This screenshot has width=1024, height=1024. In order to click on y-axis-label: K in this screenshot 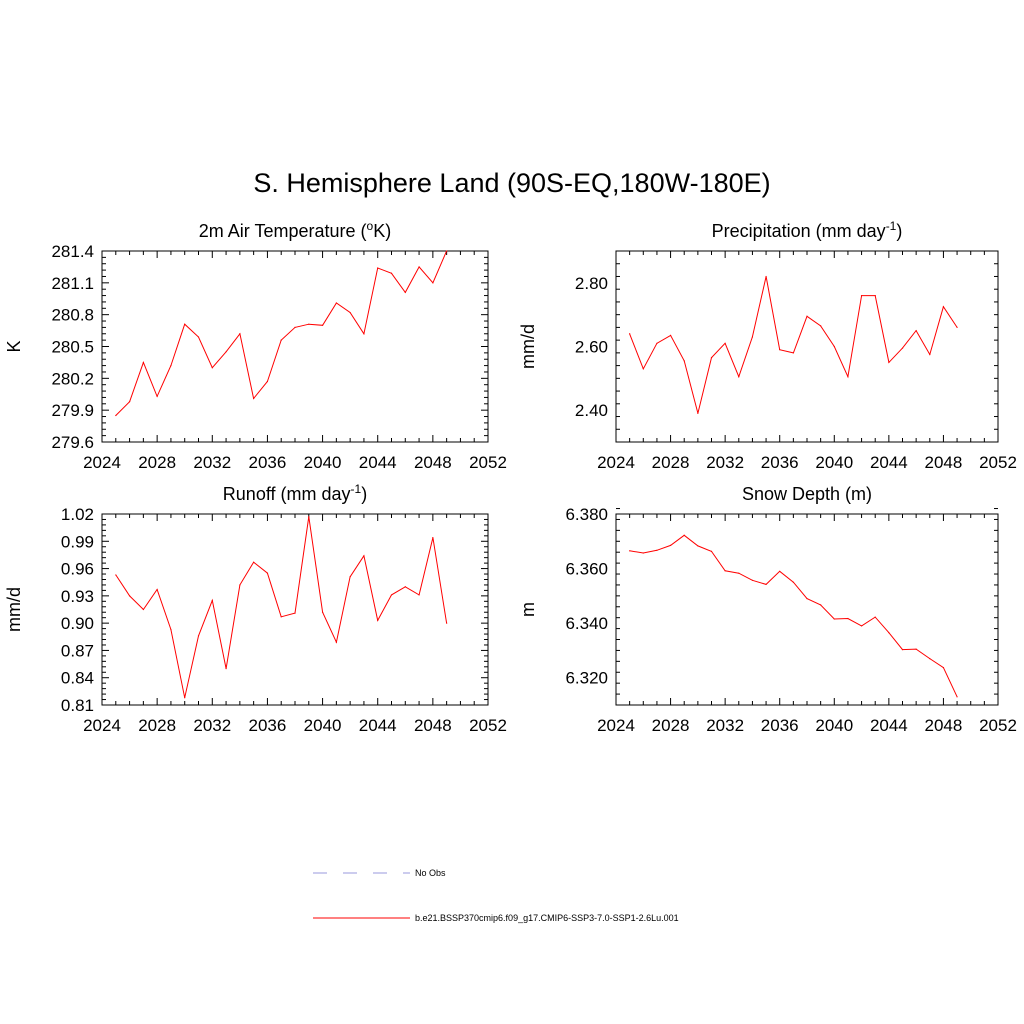, I will do `click(14, 346)`.